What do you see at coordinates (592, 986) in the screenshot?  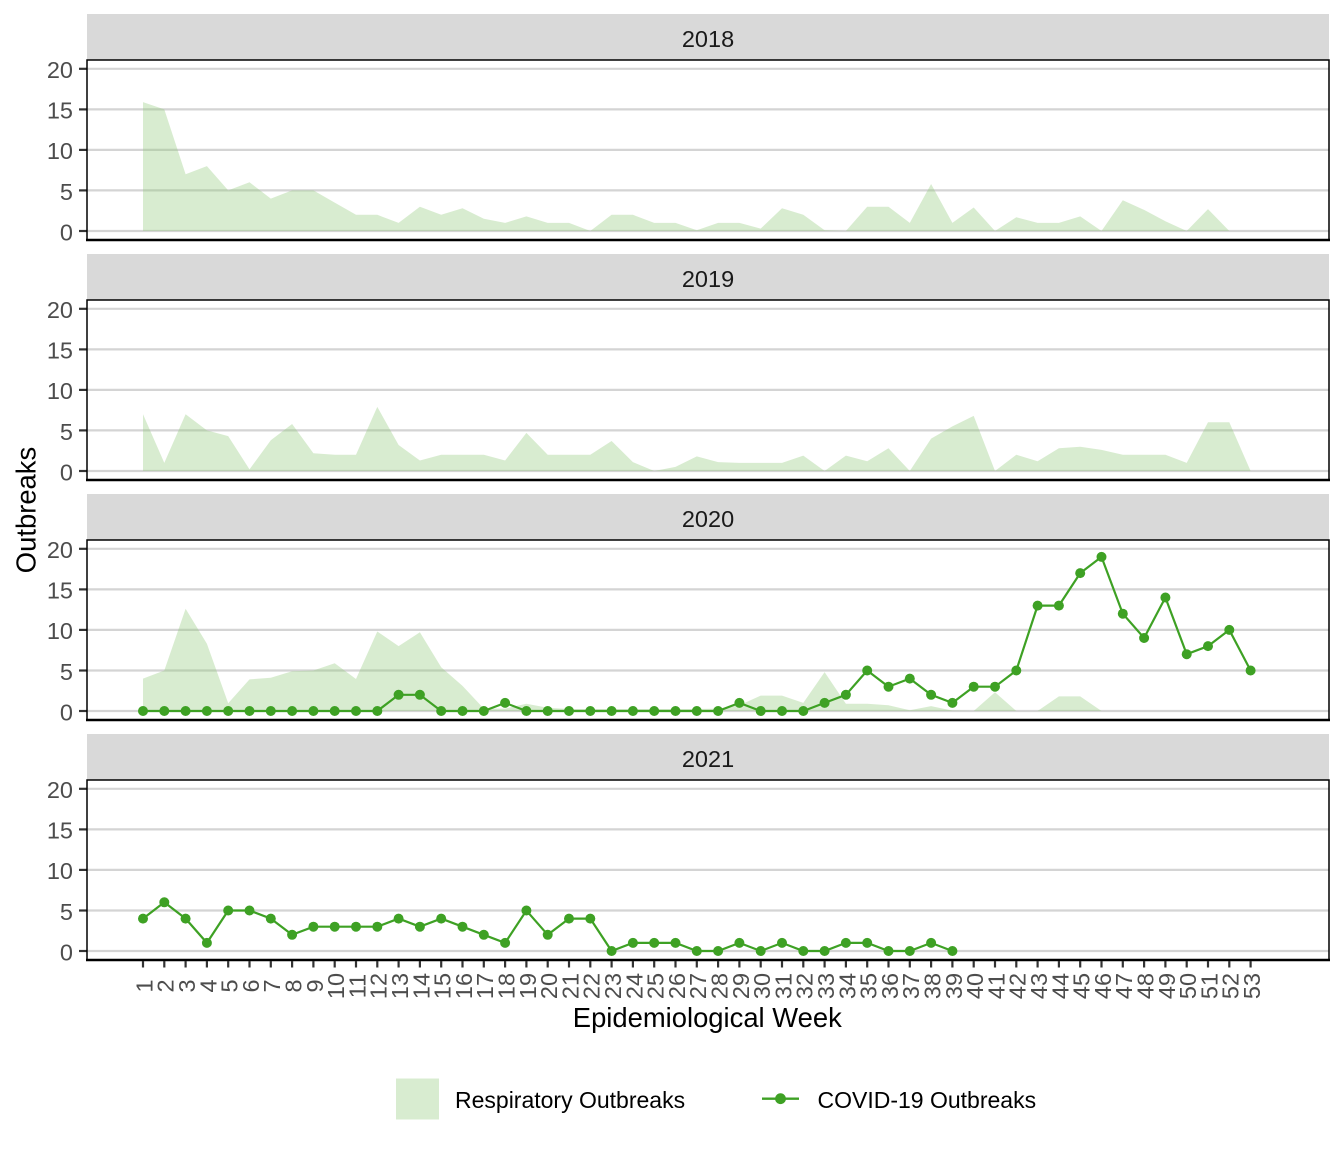 I see `svg-text: 22` at bounding box center [592, 986].